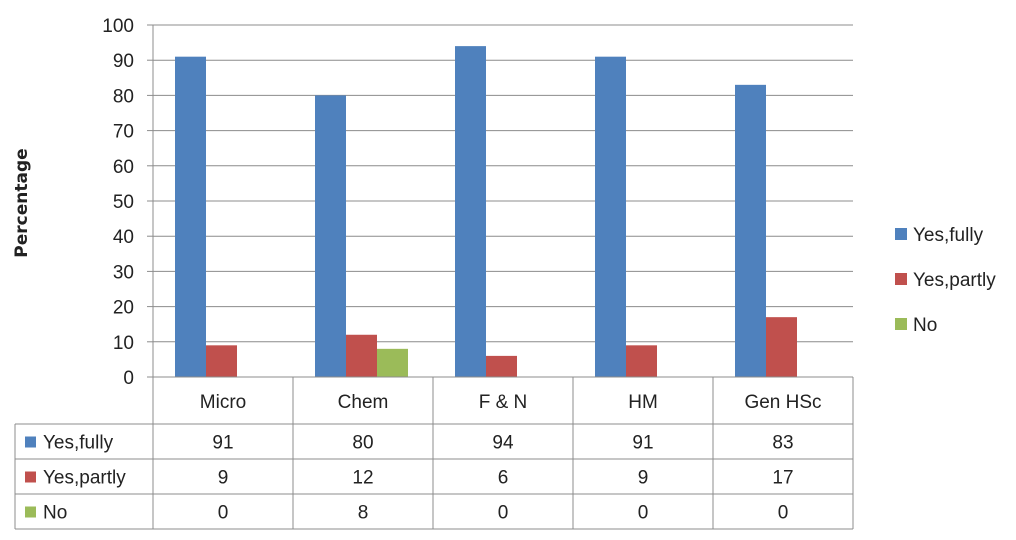 The height and width of the screenshot is (540, 1016). I want to click on table-cell-value: 17, so click(782, 478).